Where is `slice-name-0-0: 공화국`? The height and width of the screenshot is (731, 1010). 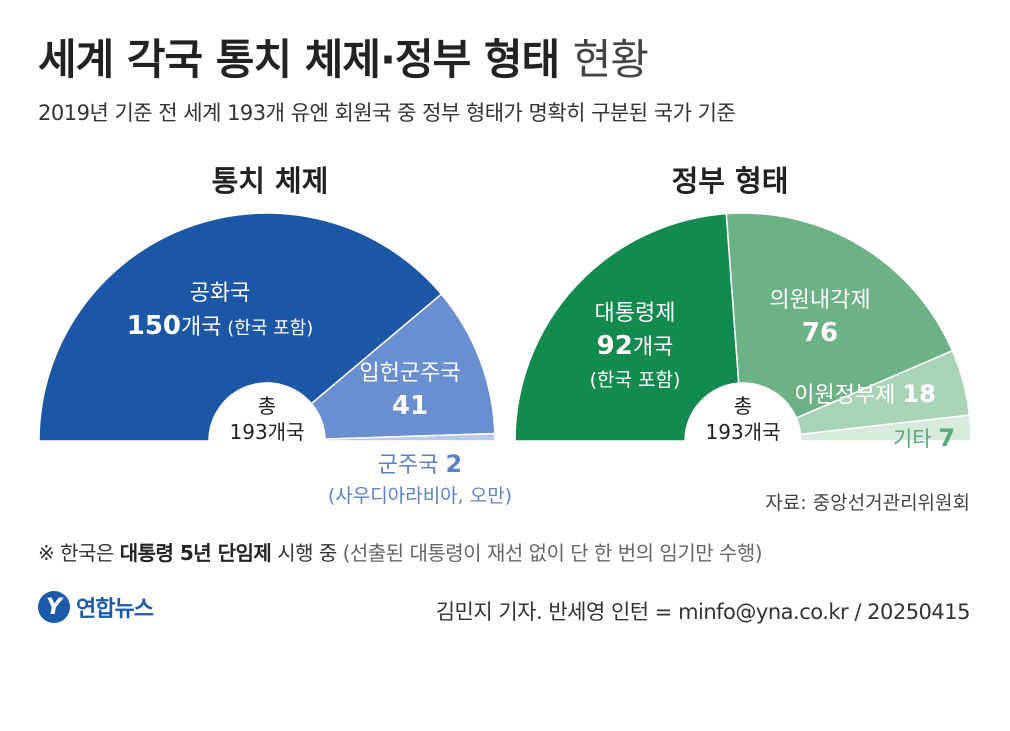
slice-name-0-0: 공화국 is located at coordinates (220, 293).